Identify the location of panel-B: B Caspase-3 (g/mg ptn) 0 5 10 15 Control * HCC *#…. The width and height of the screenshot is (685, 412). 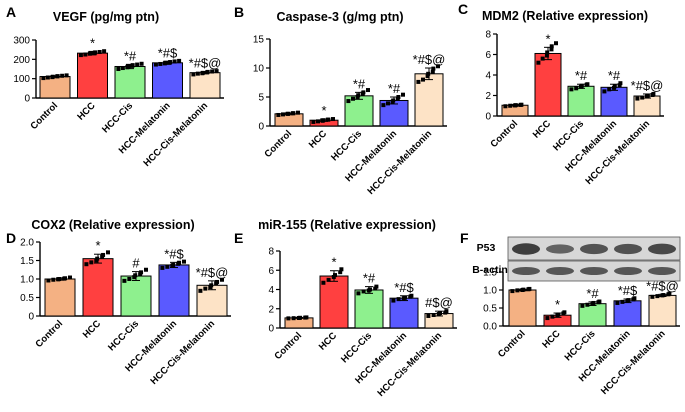
(340, 100).